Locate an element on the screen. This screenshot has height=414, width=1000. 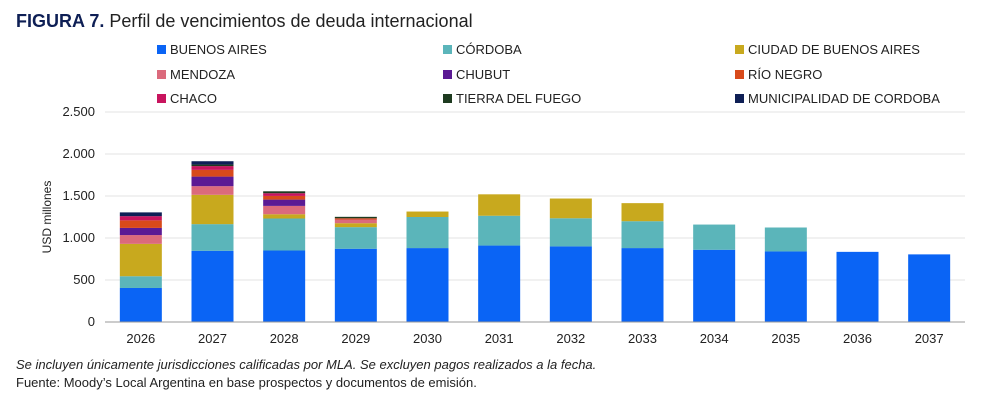
legend-label: BUENOS AIRES is located at coordinates (218, 49).